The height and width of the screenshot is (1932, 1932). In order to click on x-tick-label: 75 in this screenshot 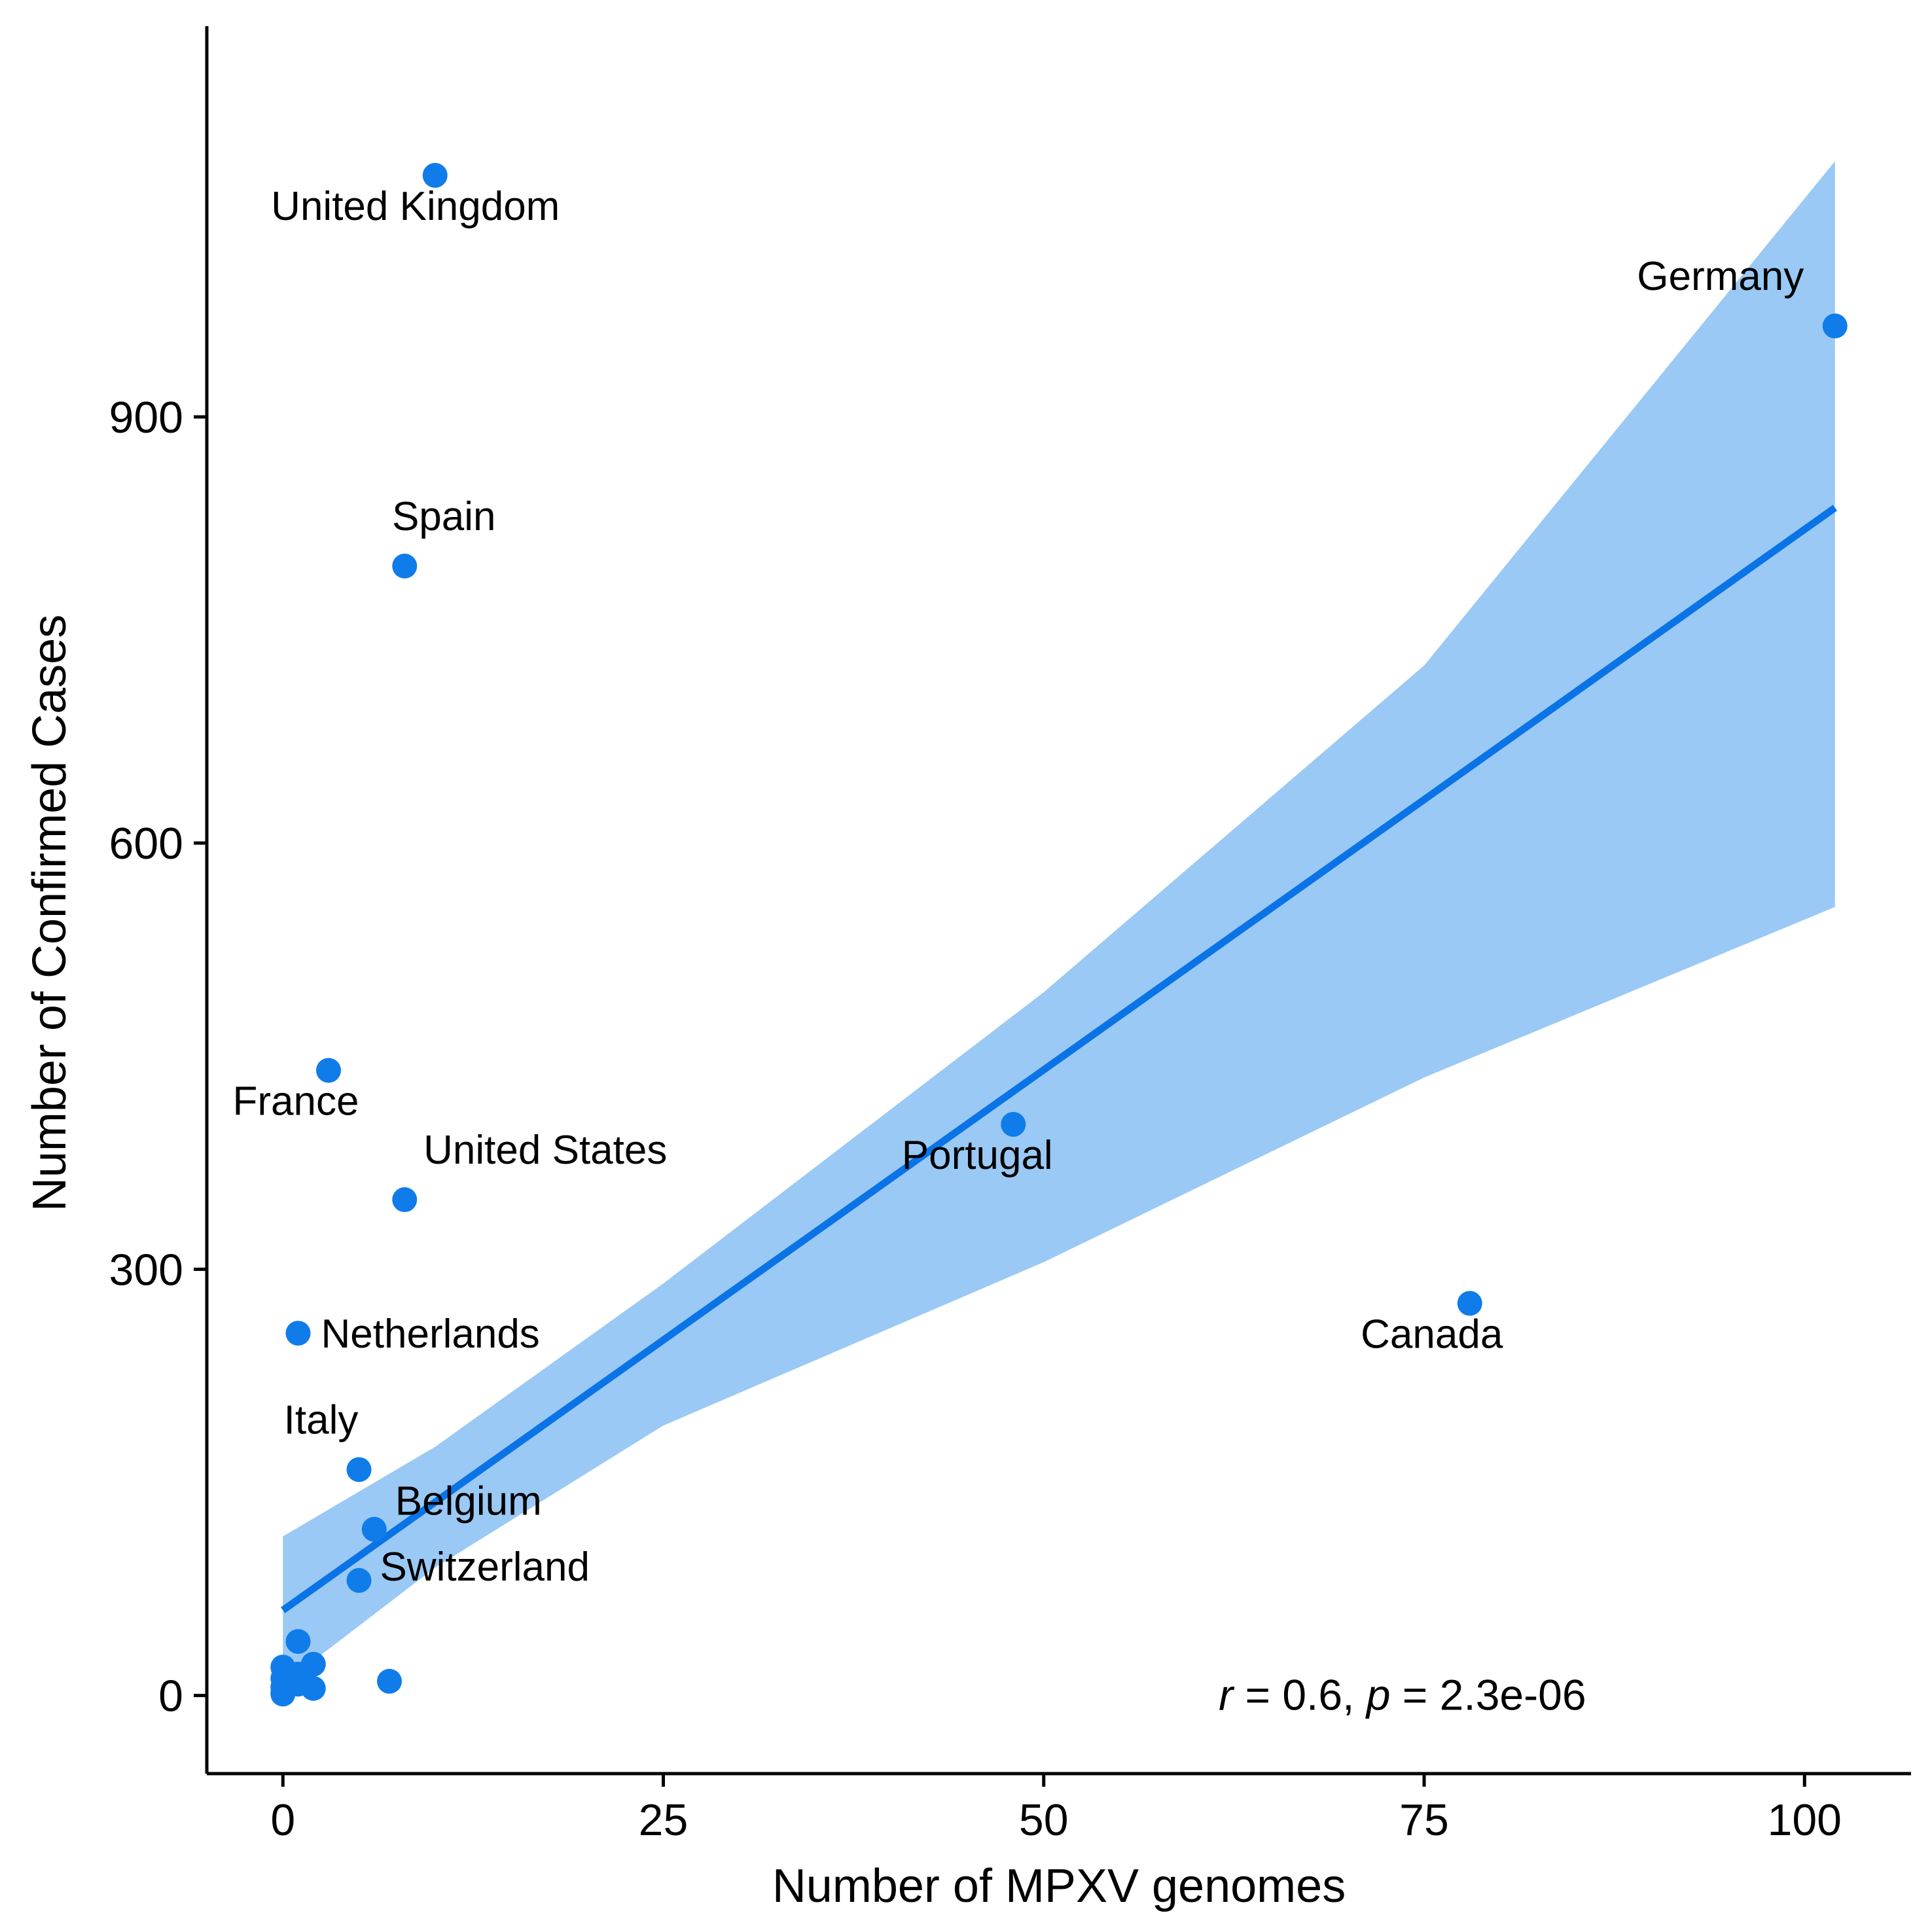, I will do `click(1424, 1820)`.